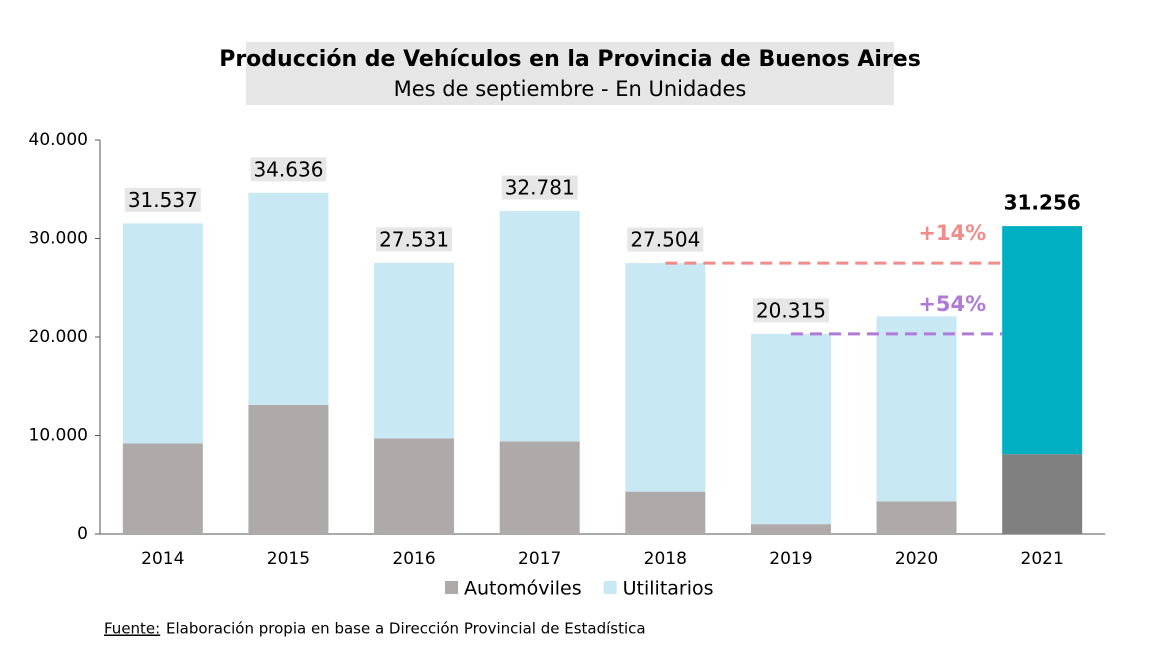 The image size is (1149, 647). I want to click on y-tick-label: 30.000, so click(58, 239).